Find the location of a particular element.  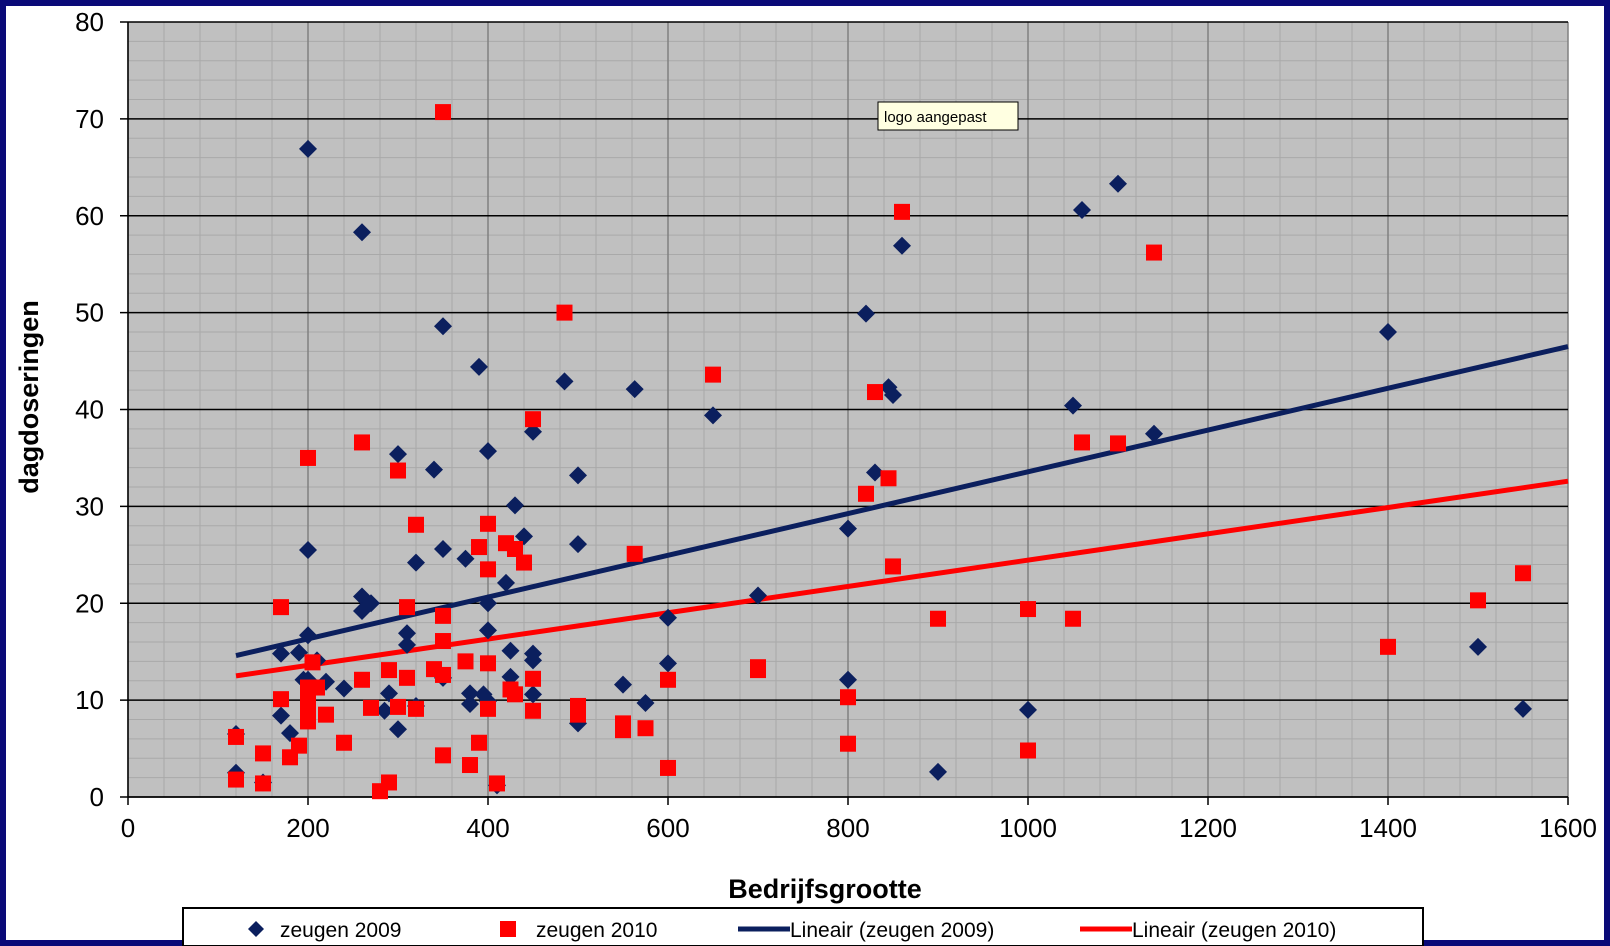

y-tick-label: 80 is located at coordinates (89, 22).